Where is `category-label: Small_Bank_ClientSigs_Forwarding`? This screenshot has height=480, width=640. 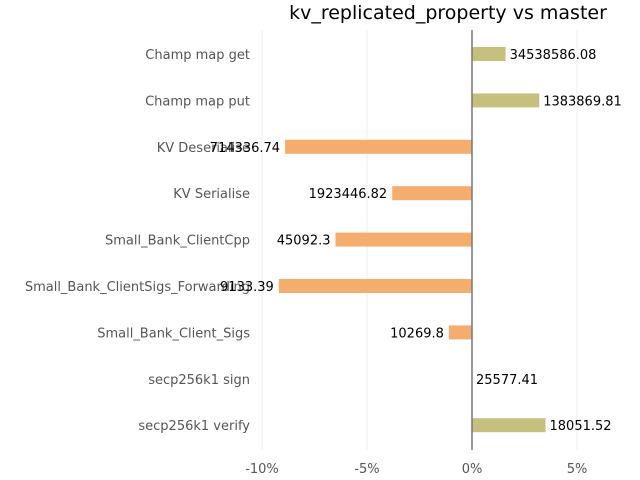
category-label: Small_Bank_ClientSigs_Forwarding is located at coordinates (137, 287).